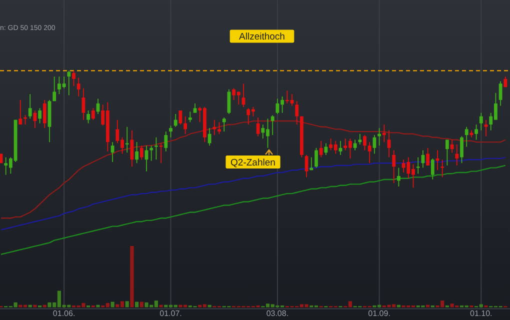 The height and width of the screenshot is (320, 510). What do you see at coordinates (64, 313) in the screenshot?
I see `x-tick-label: 01.06.` at bounding box center [64, 313].